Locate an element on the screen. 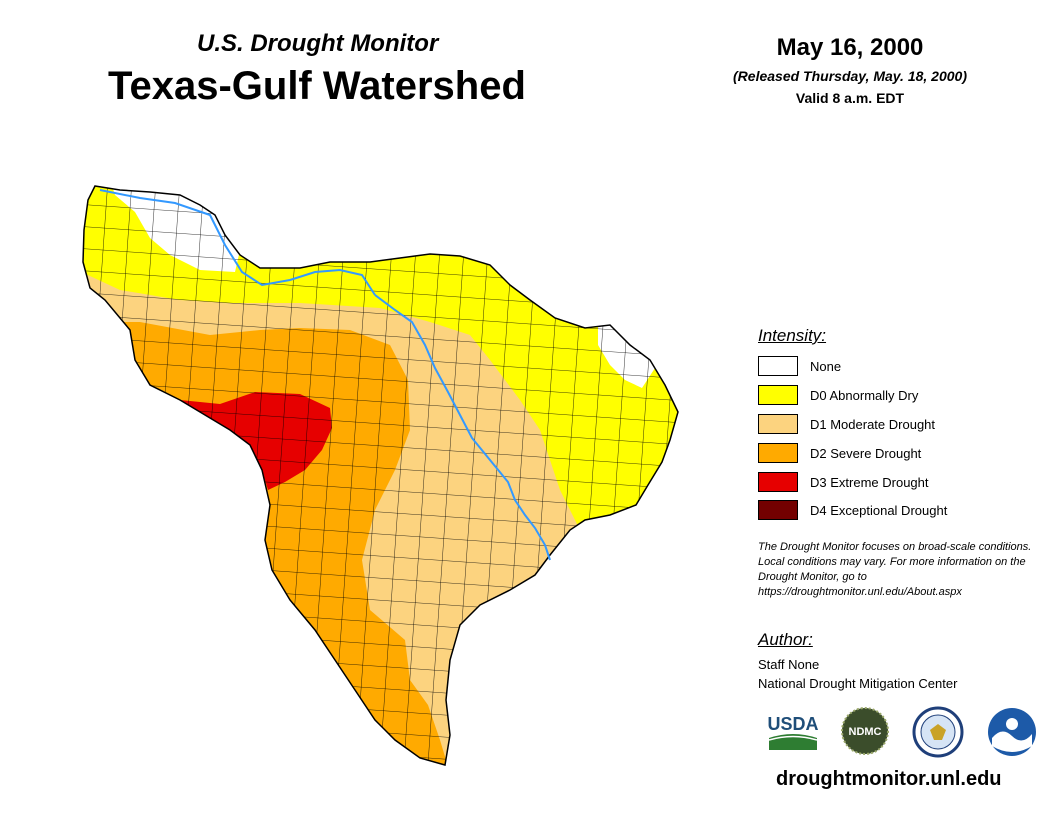 The height and width of the screenshot is (816, 1056). commerce-seal-icon is located at coordinates (938, 732).